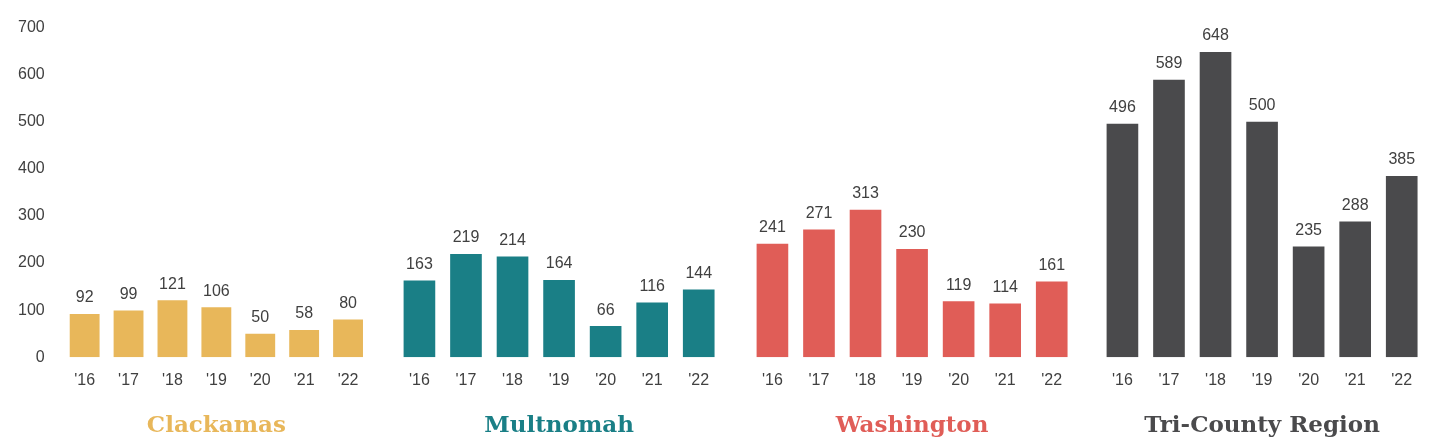 This screenshot has height=444, width=1433. I want to click on y-tick-label: 400, so click(31, 168).